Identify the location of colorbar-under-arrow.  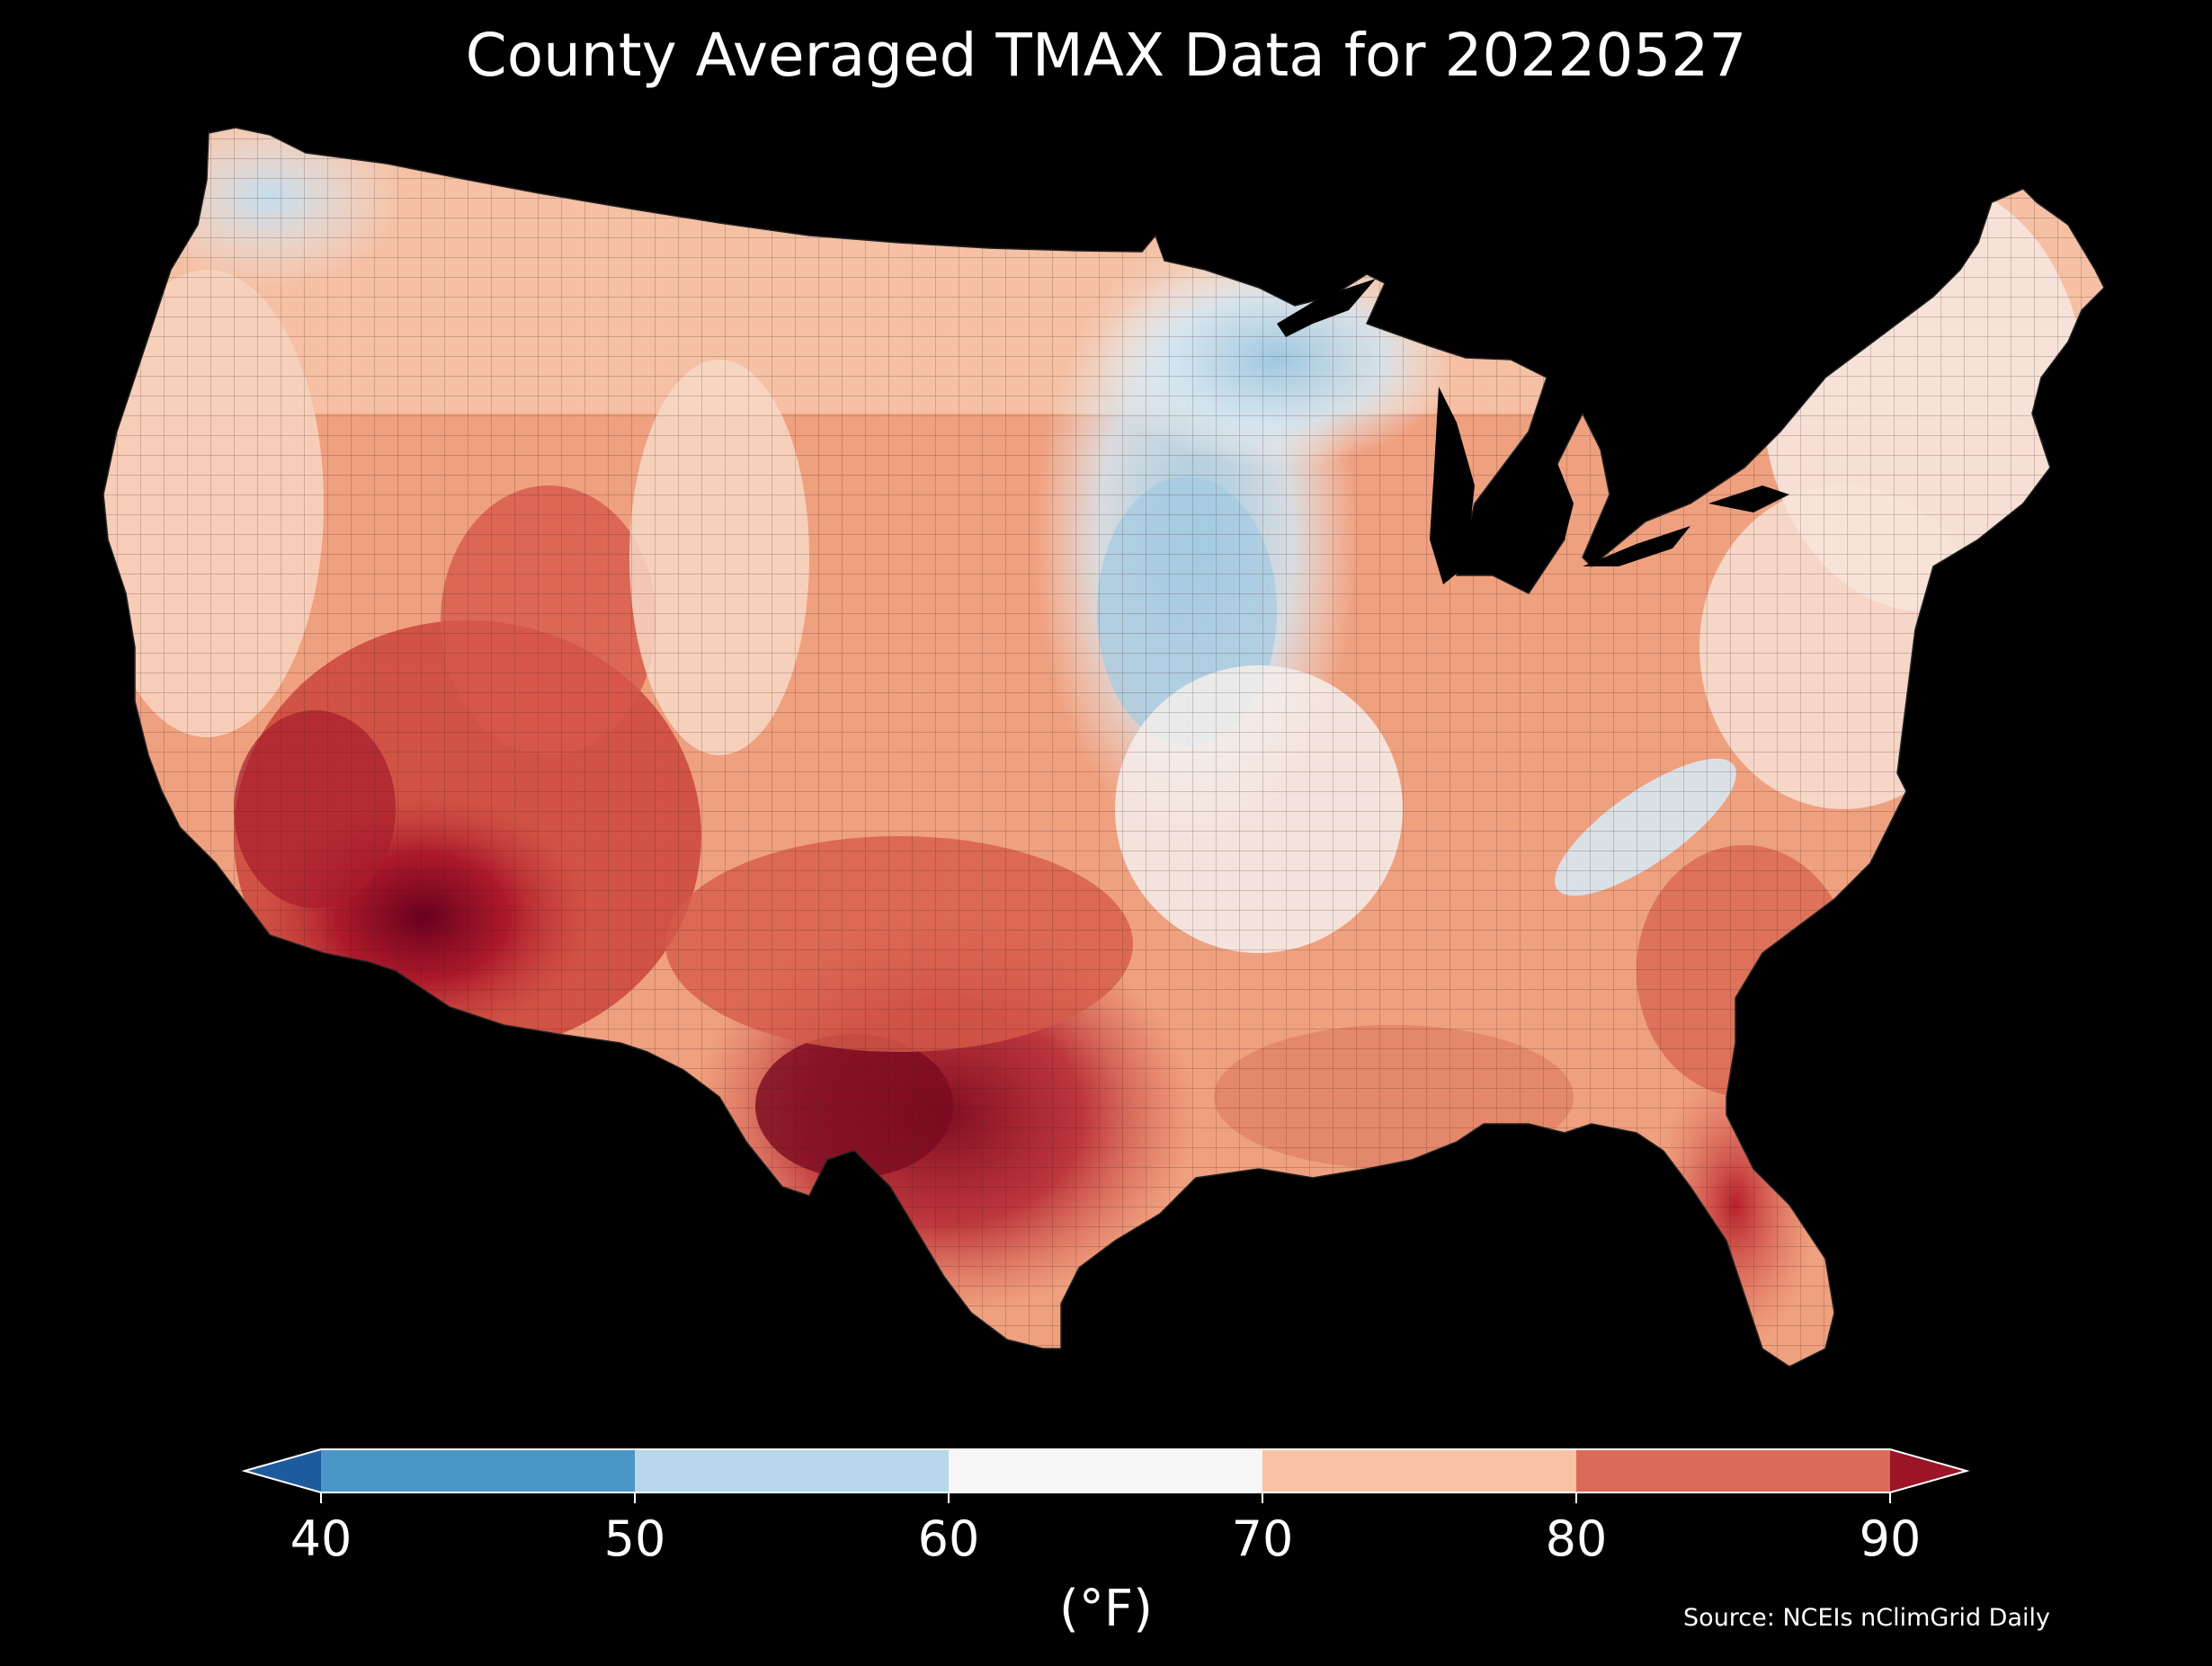
(283, 1470).